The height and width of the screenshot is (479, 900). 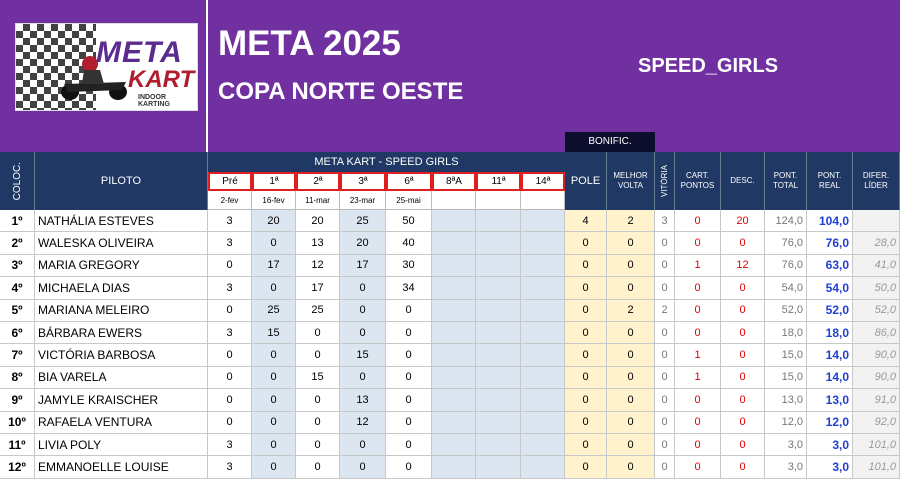 I want to click on col-pont-real: PONT. REAL, so click(x=830, y=181).